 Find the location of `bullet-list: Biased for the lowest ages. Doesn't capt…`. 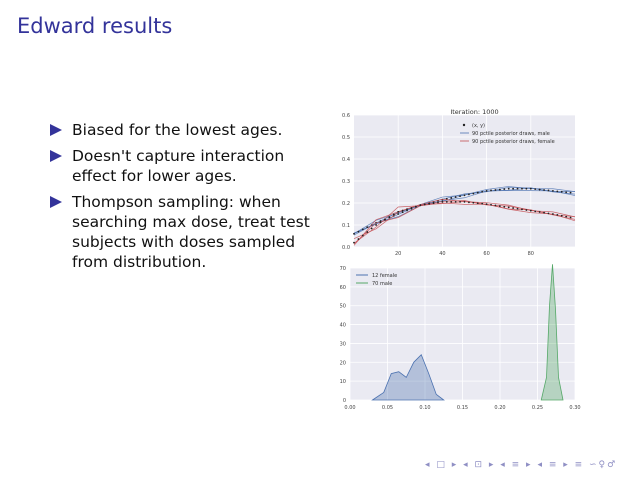

bullet-list: Biased for the lowest ages. Doesn't capt… is located at coordinates (180, 199).